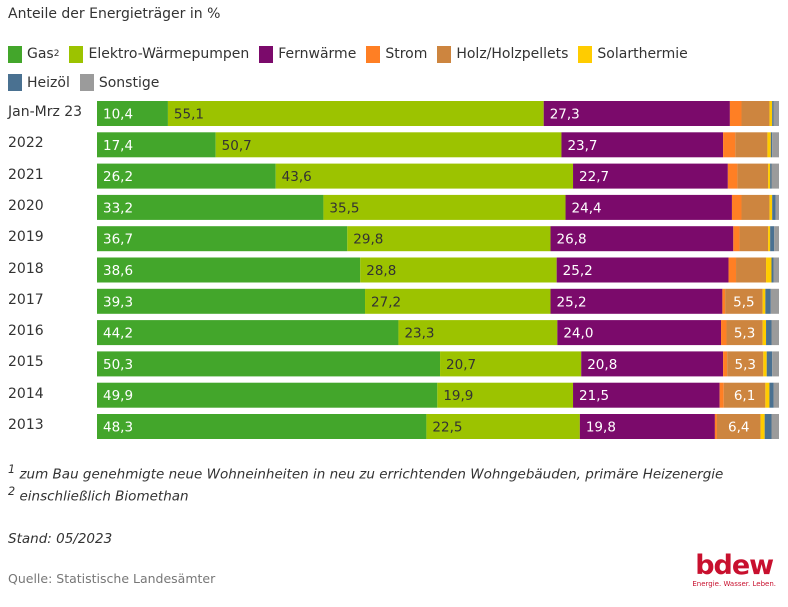 Image resolution: width=788 pixels, height=607 pixels. I want to click on category-label: 2021, so click(26, 174).